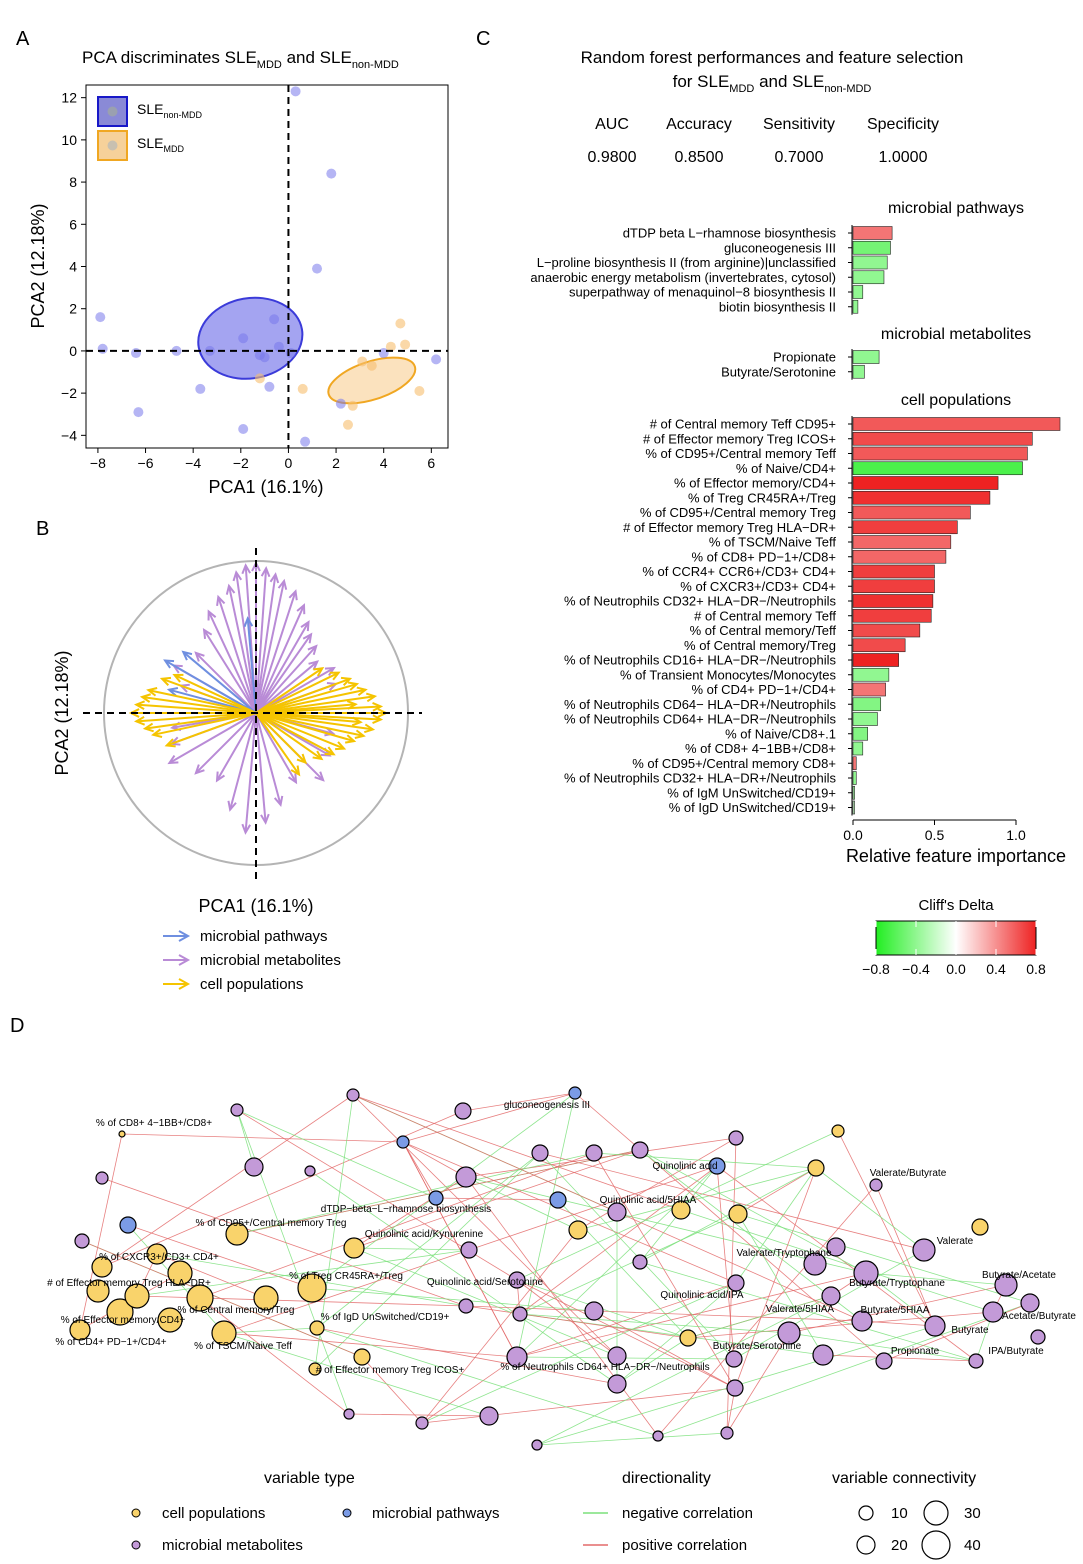 This screenshot has height=1564, width=1083. I want to click on legend-arrowhead-cells, so click(184, 984).